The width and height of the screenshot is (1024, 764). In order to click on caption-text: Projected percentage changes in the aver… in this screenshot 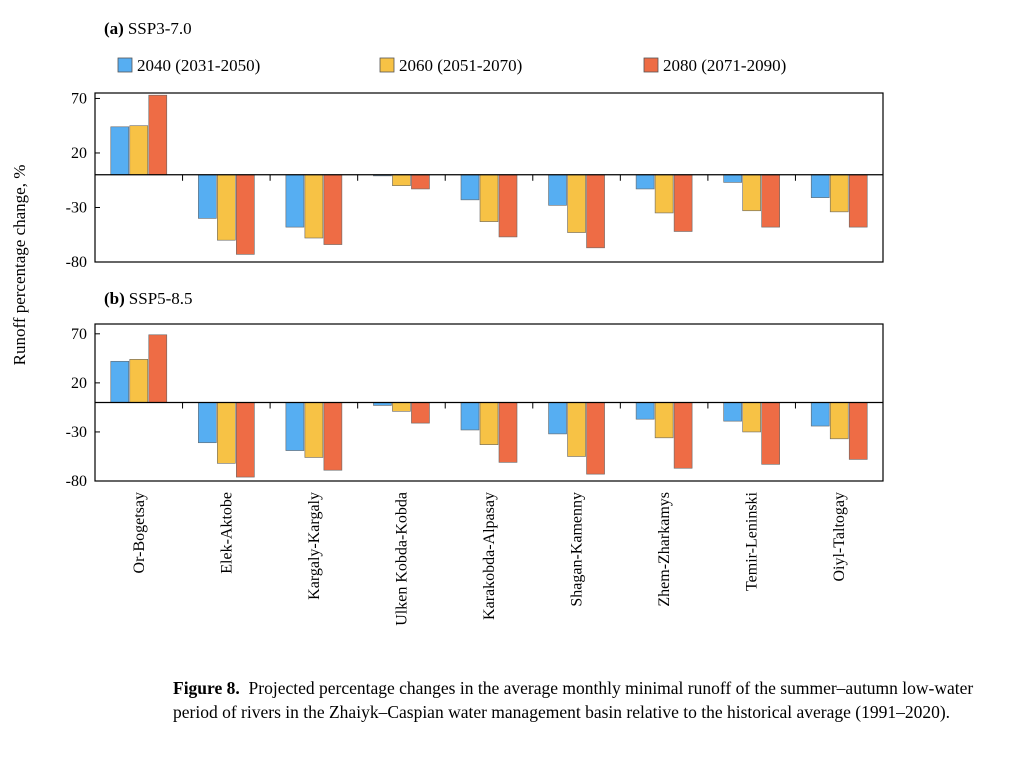, I will do `click(573, 700)`.